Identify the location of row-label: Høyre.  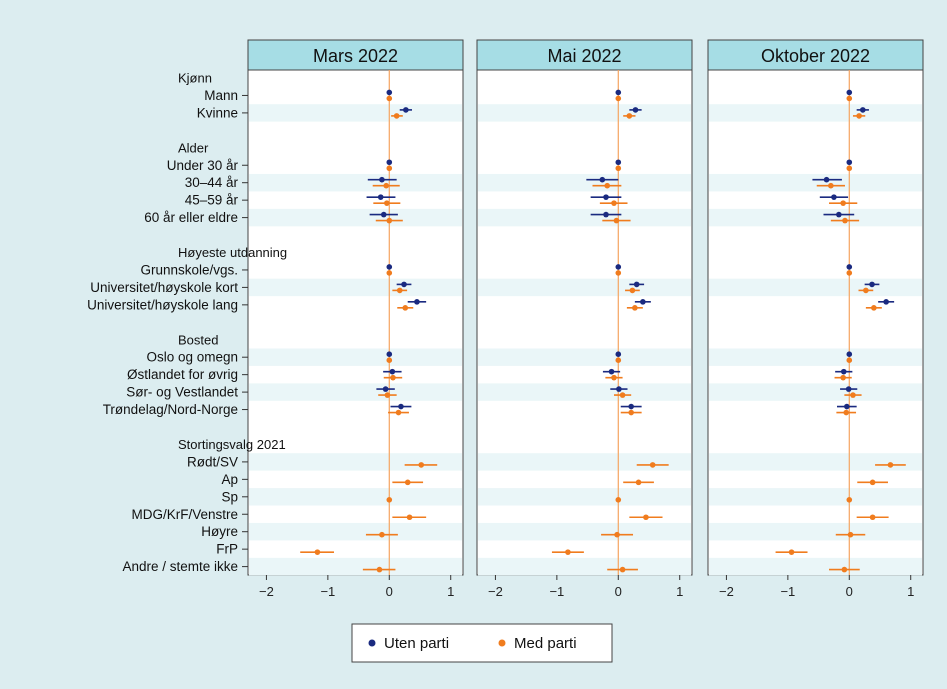
(219, 531).